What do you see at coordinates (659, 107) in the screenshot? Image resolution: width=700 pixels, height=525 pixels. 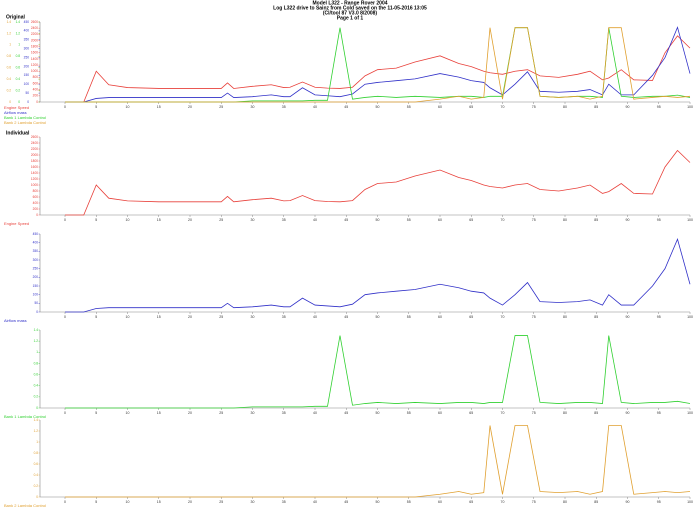 I see `x-tick-label: 95` at bounding box center [659, 107].